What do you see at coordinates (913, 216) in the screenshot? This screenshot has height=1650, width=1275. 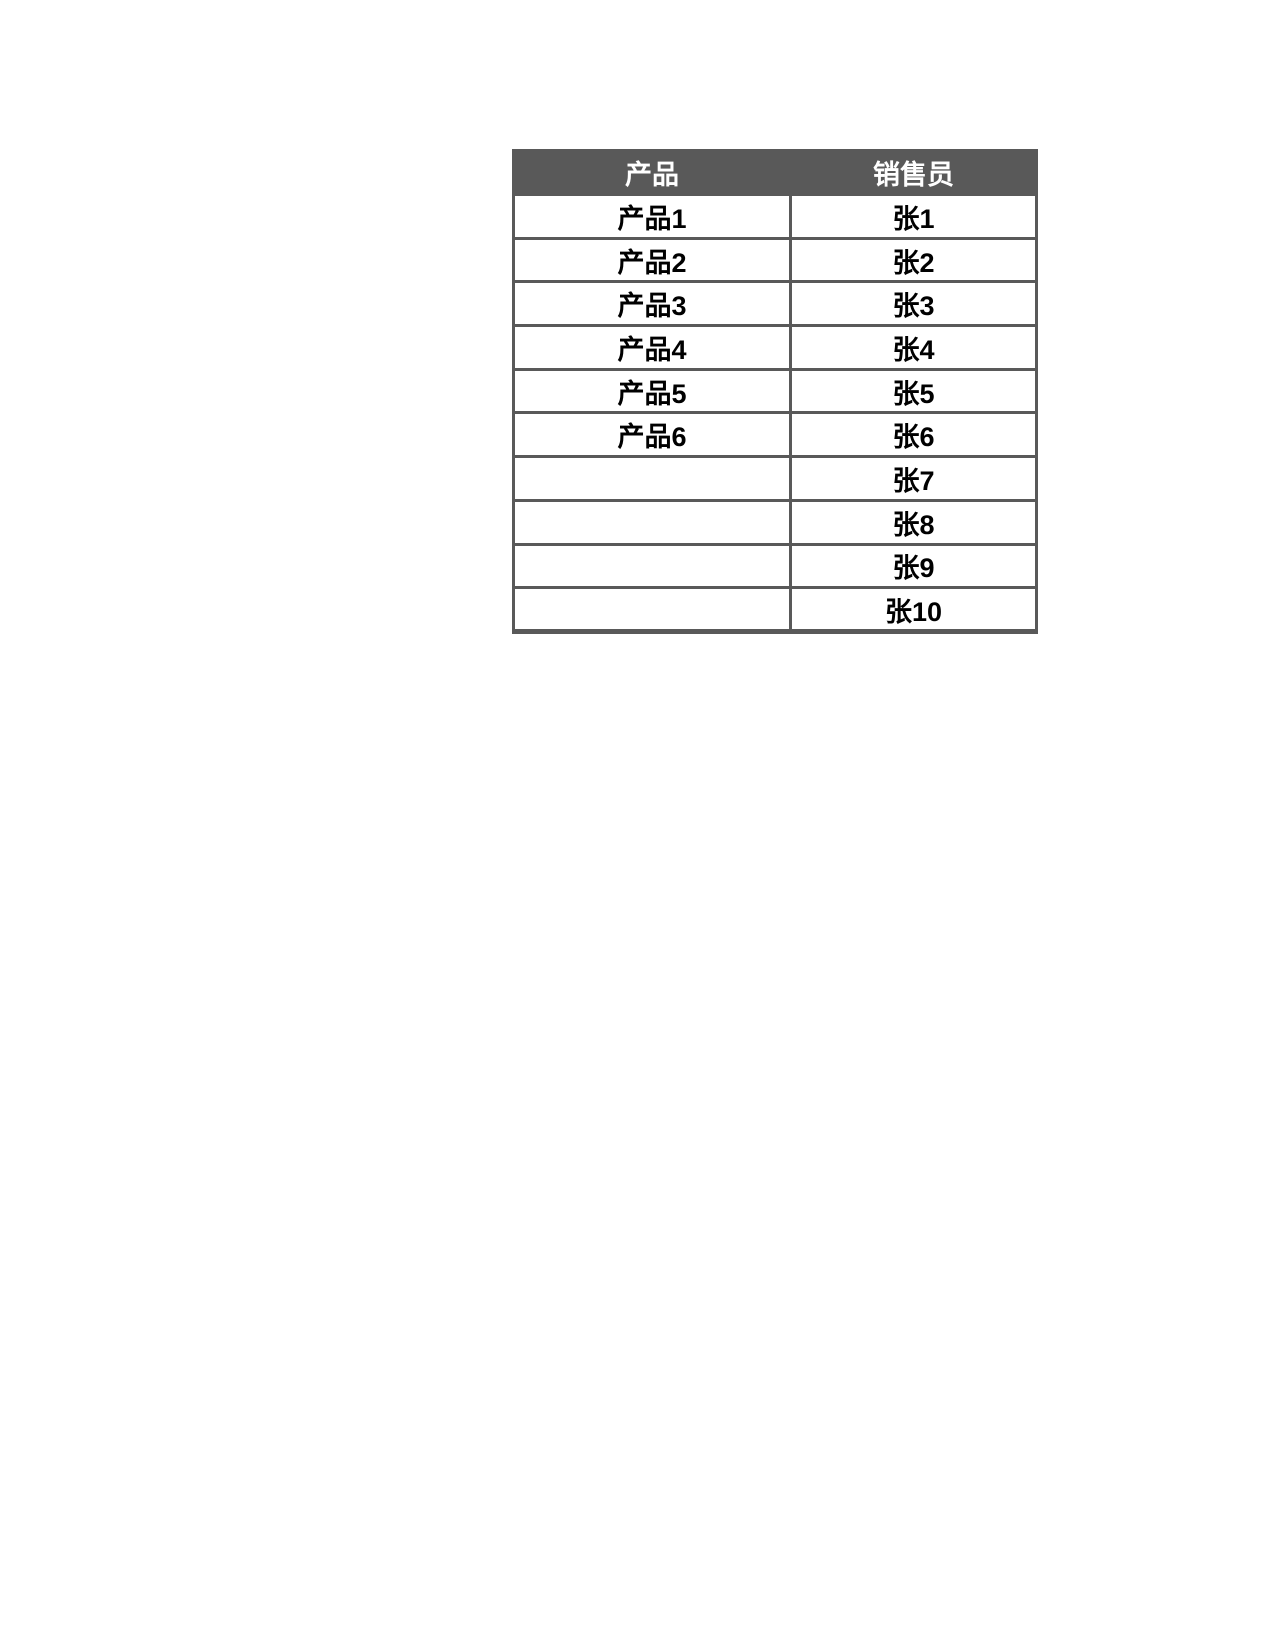 I see `salesperson-cell: 张1` at bounding box center [913, 216].